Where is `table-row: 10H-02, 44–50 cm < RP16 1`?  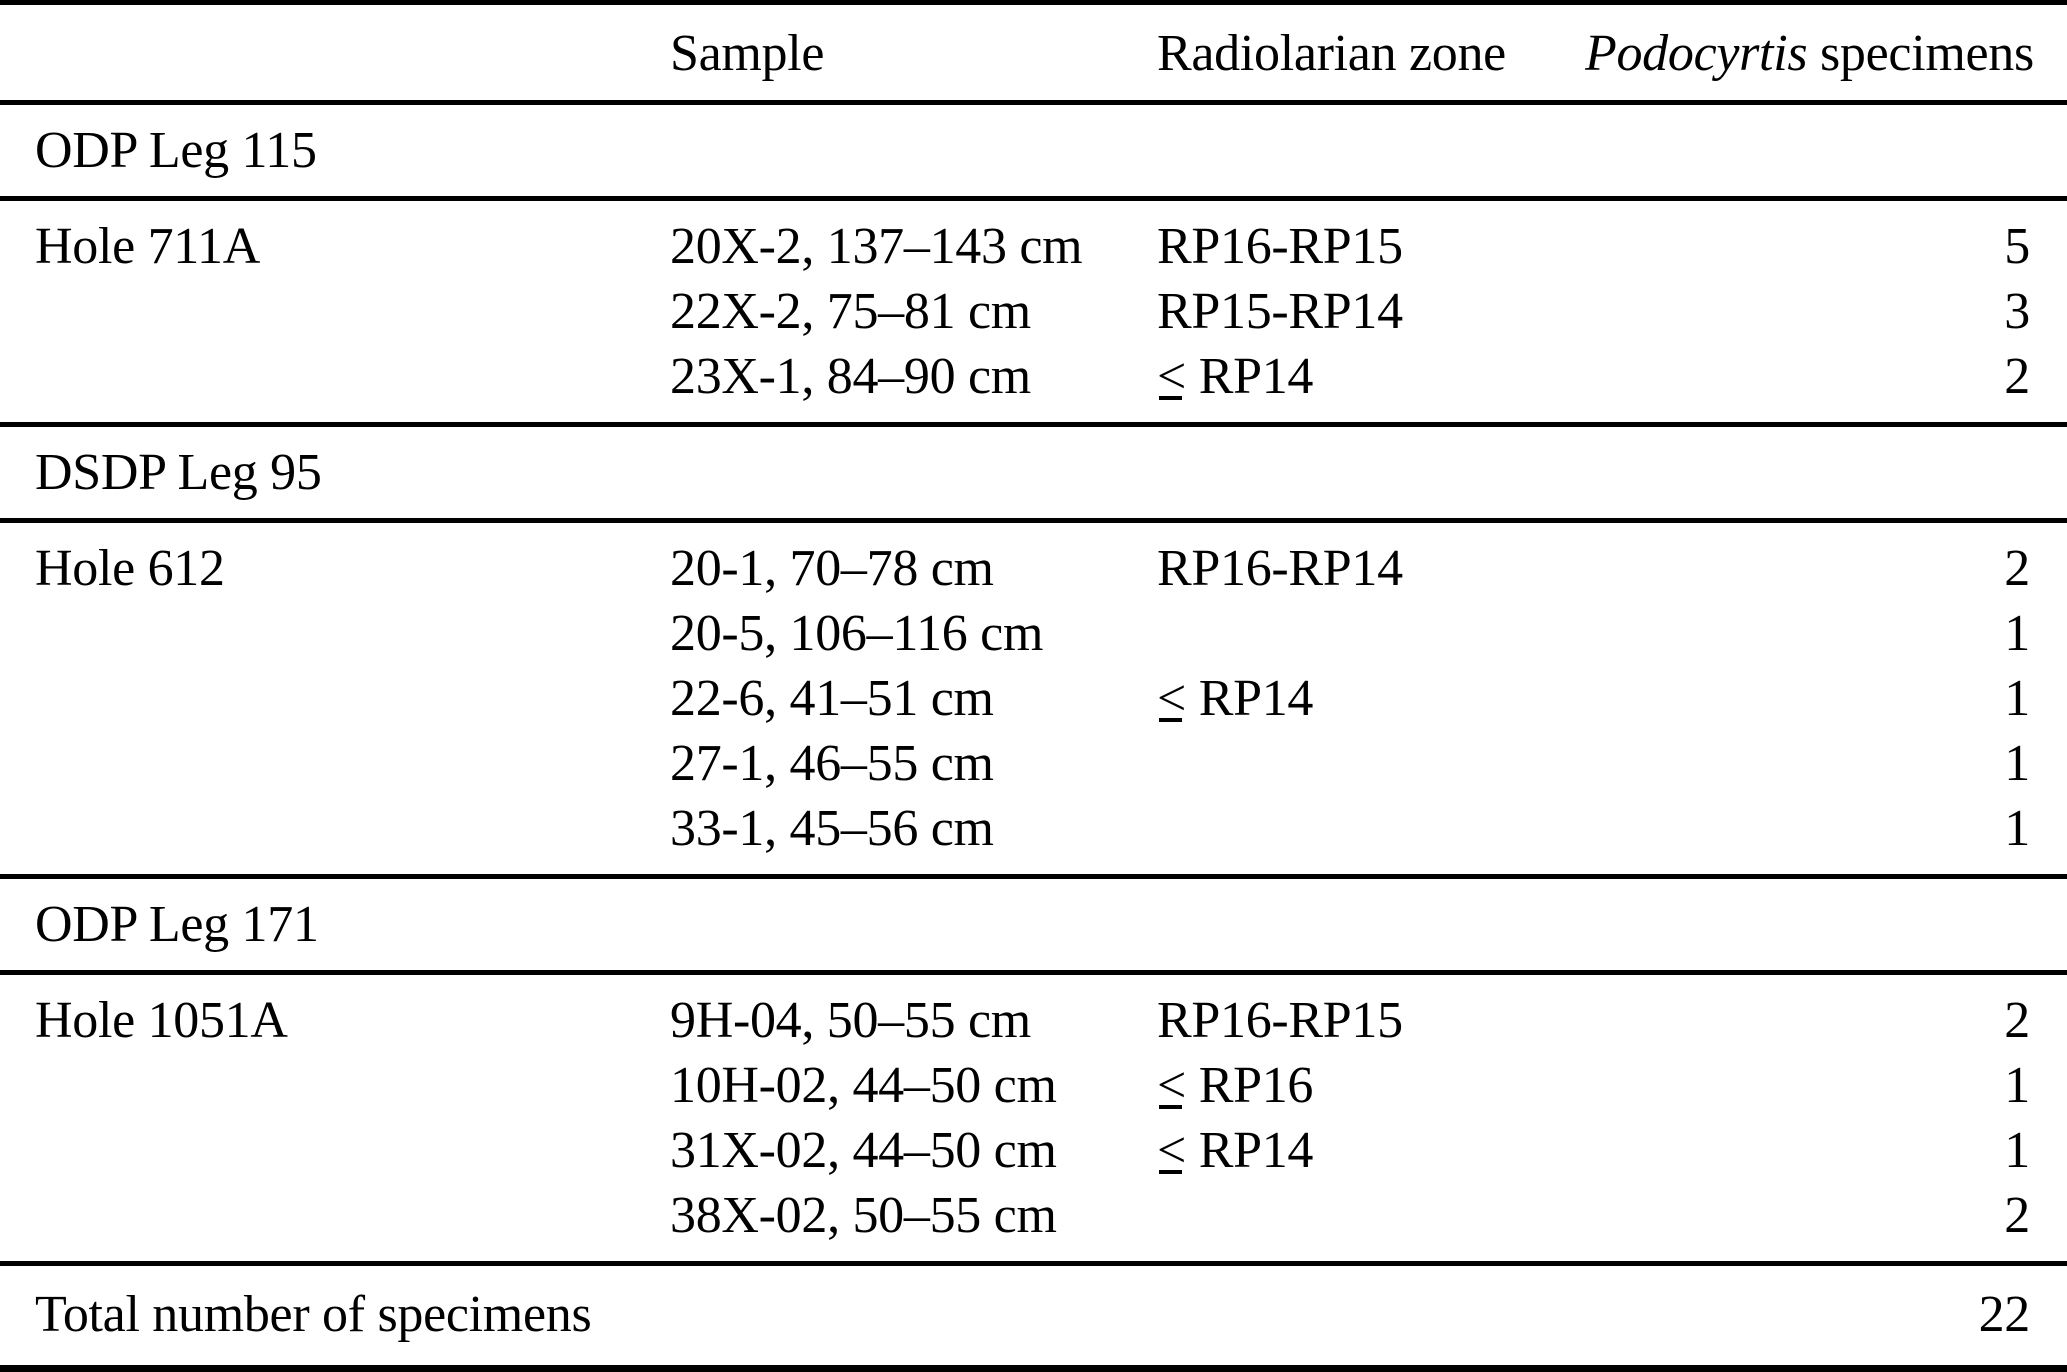 table-row: 10H-02, 44–50 cm < RP16 1 is located at coordinates (1033, 1085).